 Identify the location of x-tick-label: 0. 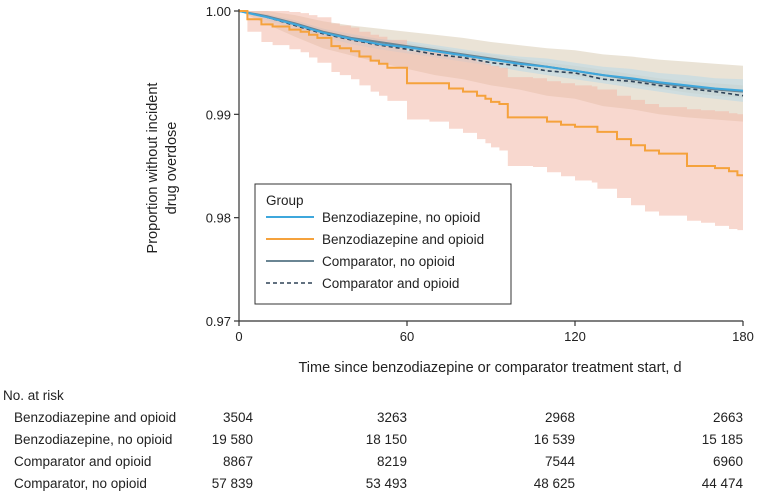
(238, 336).